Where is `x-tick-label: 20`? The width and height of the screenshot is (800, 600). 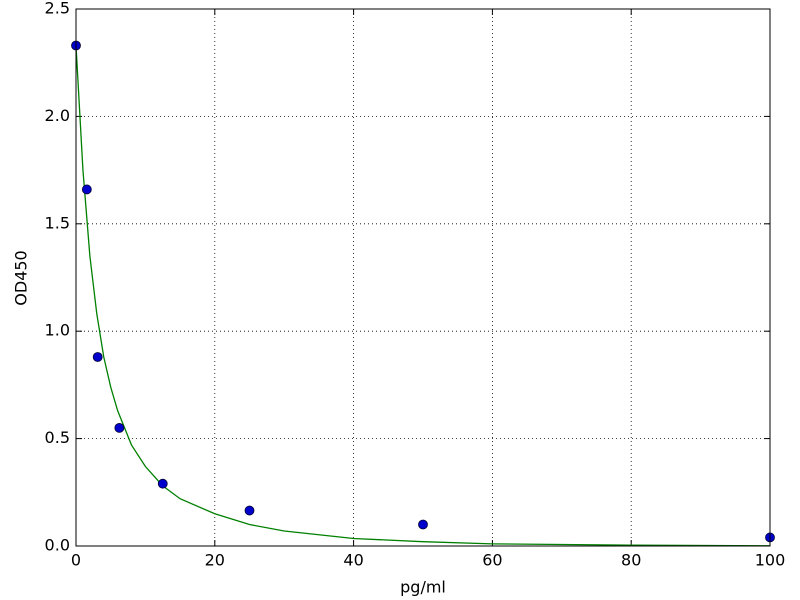 x-tick-label: 20 is located at coordinates (215, 560).